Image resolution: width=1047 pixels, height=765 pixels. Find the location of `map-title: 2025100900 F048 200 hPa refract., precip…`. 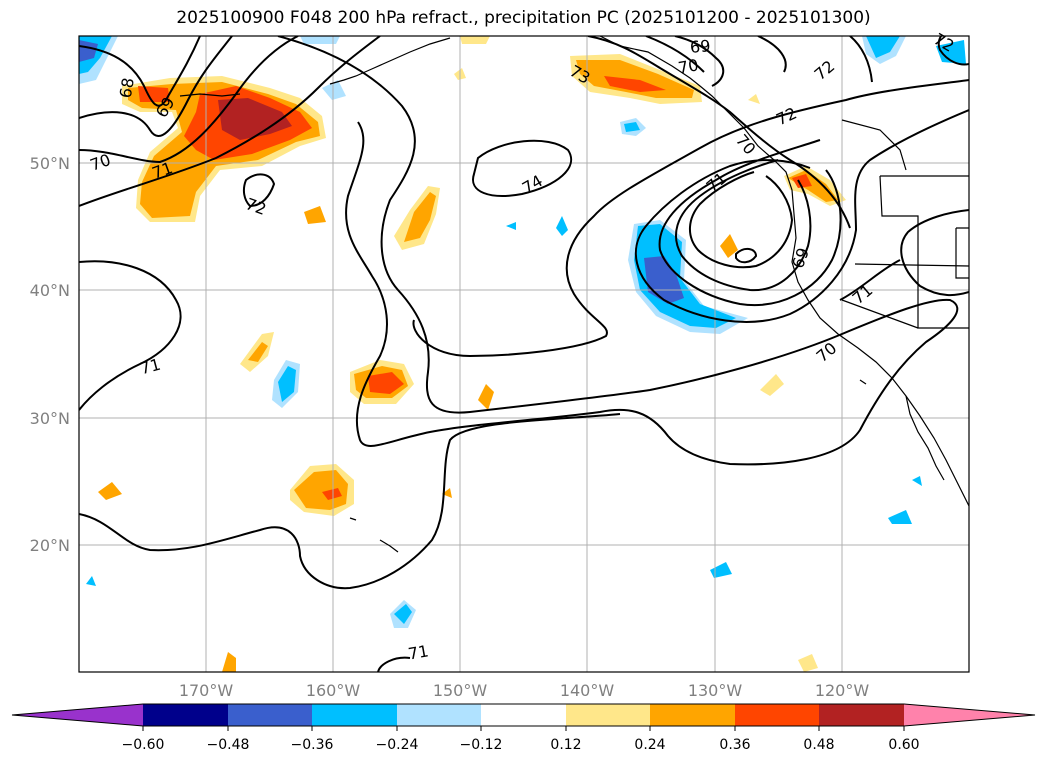

map-title: 2025100900 F048 200 hPa refract., precip… is located at coordinates (523, 18).